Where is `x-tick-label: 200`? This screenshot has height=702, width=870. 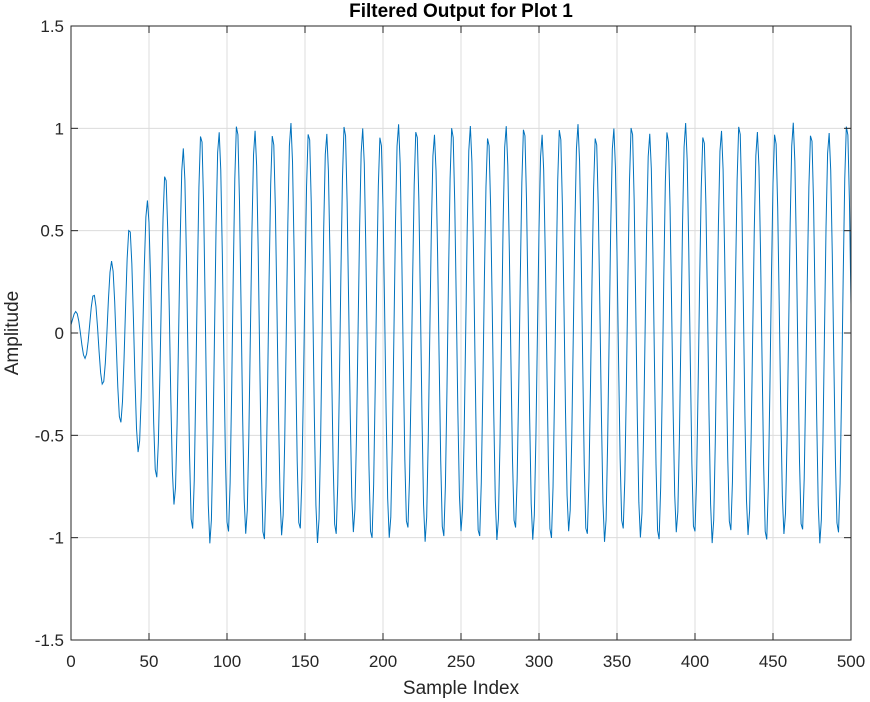 x-tick-label: 200 is located at coordinates (383, 661).